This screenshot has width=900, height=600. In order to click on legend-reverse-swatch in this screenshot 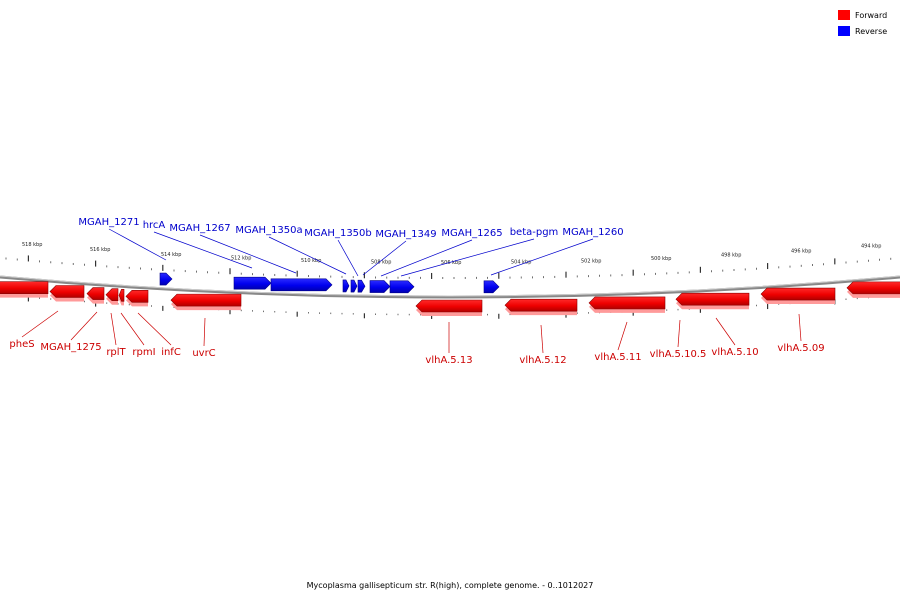, I will do `click(844, 31)`.